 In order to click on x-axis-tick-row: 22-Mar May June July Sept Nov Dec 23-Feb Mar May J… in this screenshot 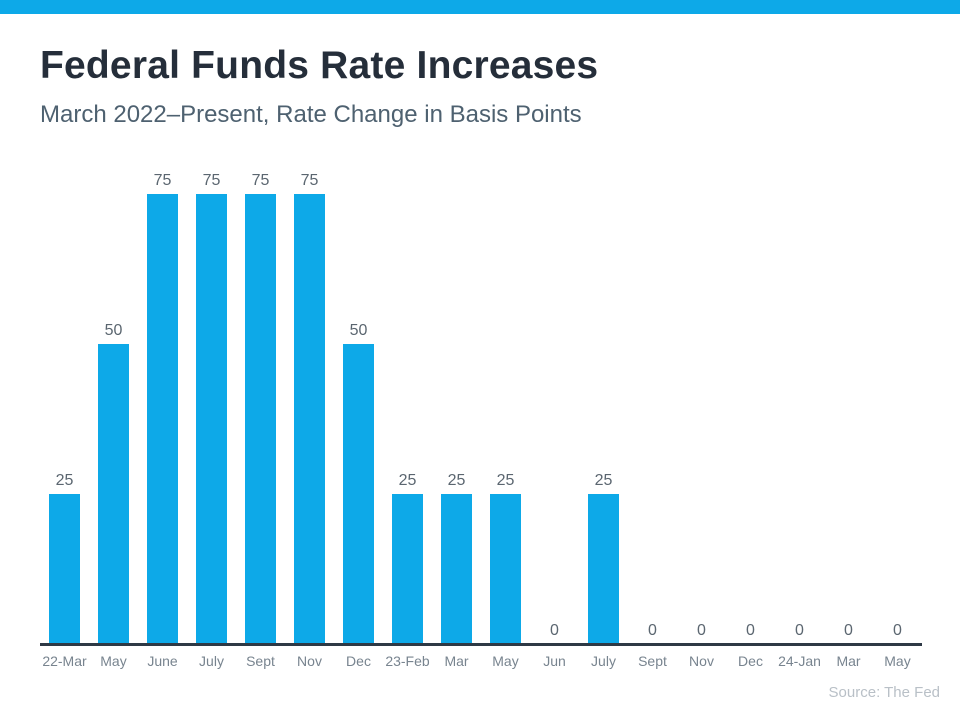, I will do `click(481, 661)`.